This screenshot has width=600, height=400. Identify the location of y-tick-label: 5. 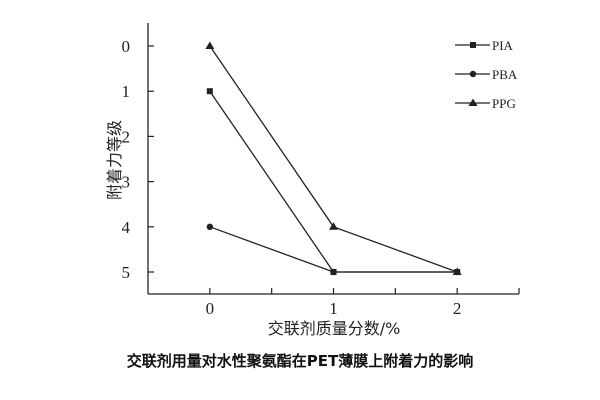
(126, 272).